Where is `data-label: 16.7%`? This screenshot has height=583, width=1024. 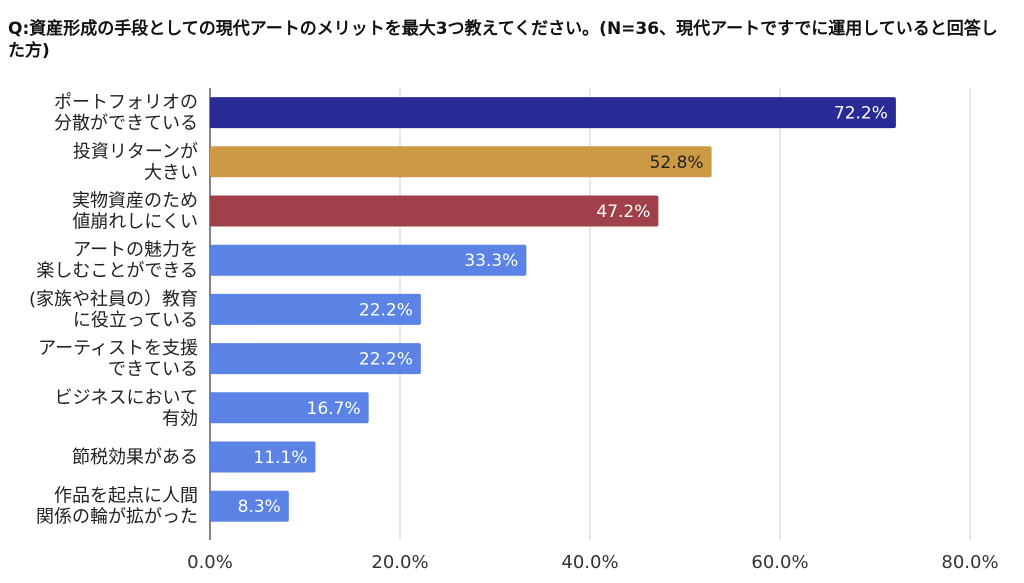
data-label: 16.7% is located at coordinates (334, 409).